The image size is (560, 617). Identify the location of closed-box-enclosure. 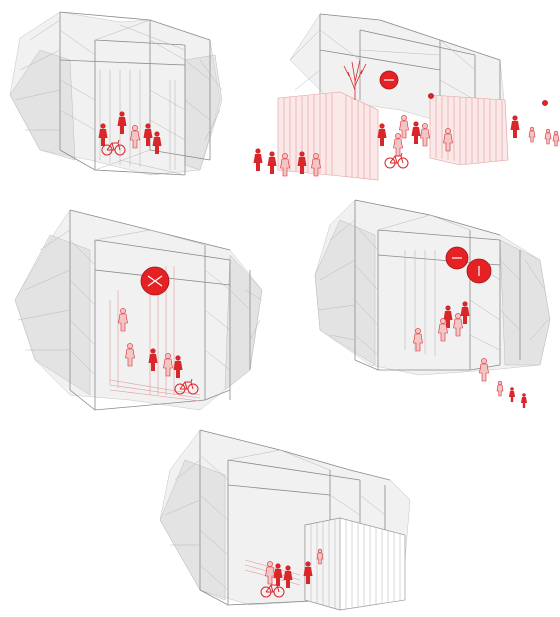
(355, 564).